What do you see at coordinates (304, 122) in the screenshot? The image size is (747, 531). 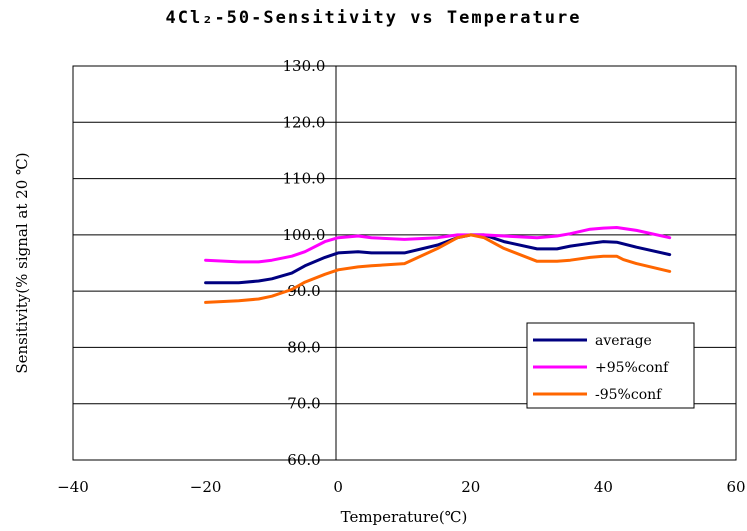 I see `y-tick-label: 120.0` at bounding box center [304, 122].